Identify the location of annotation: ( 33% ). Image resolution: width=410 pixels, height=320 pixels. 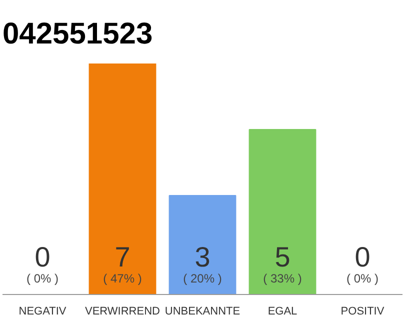
(282, 279).